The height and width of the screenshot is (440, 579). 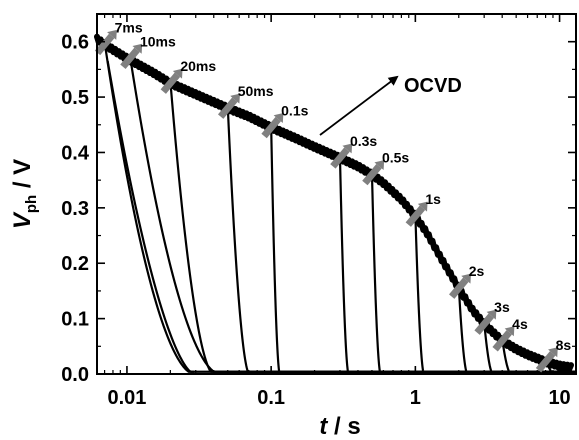 What do you see at coordinates (363, 141) in the screenshot?
I see `pulse-label: 0.3s` at bounding box center [363, 141].